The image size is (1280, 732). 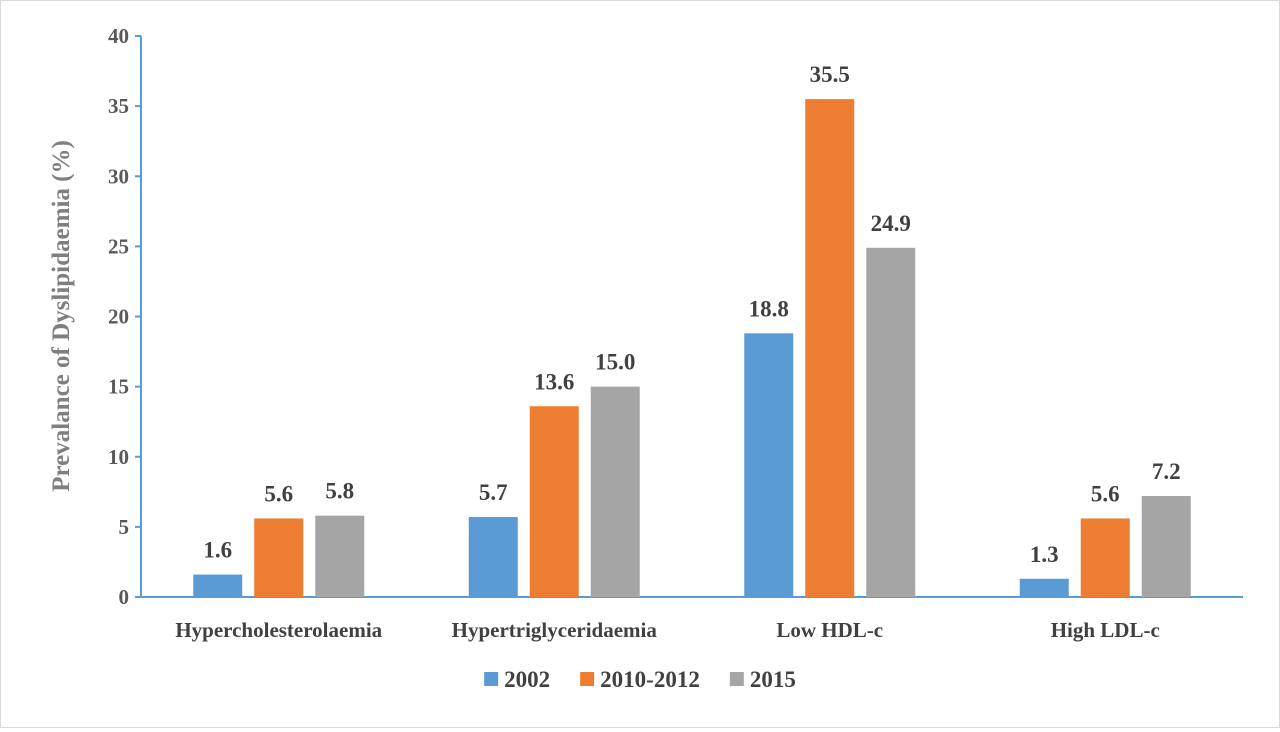 What do you see at coordinates (1166, 471) in the screenshot?
I see `data-label: 7.2` at bounding box center [1166, 471].